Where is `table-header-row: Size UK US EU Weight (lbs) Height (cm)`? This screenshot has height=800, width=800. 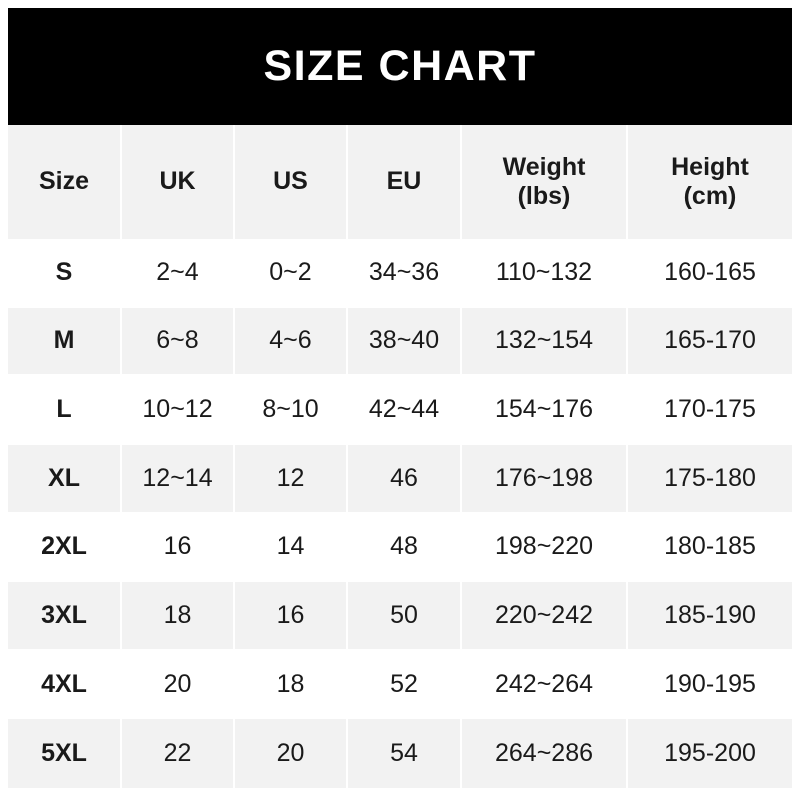 table-header-row: Size UK US EU Weight (lbs) Height (cm) is located at coordinates (400, 182).